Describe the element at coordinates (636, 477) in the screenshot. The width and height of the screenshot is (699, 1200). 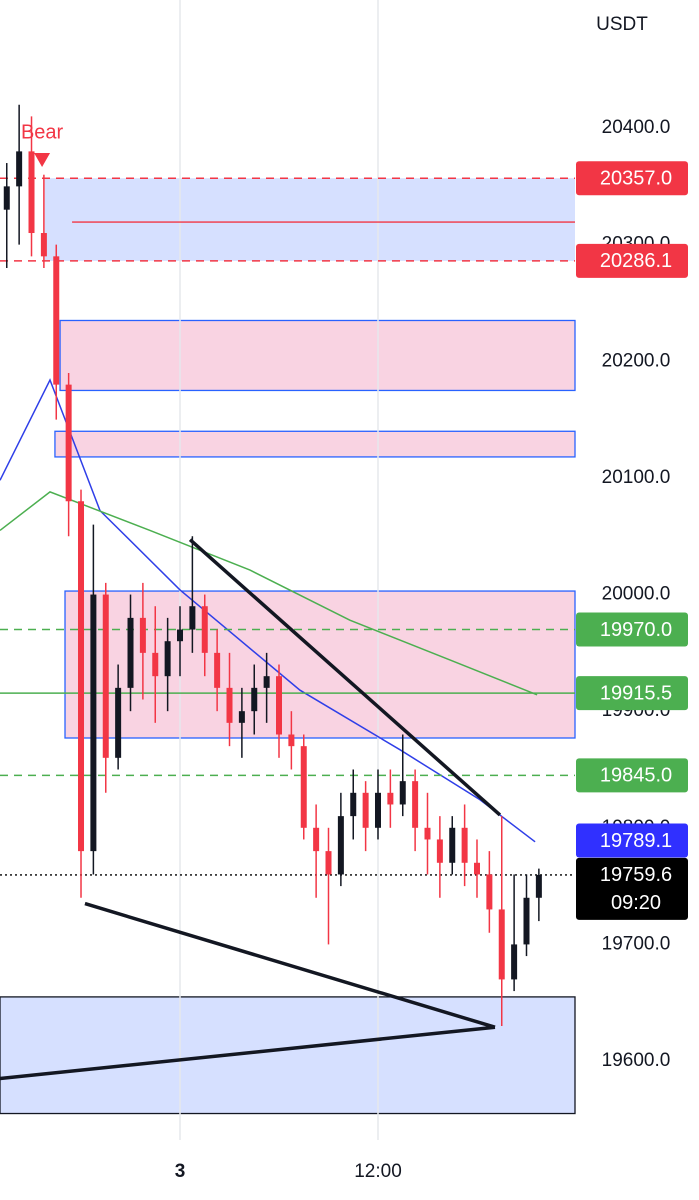
I see `y-tick-label: 20100.0` at that location.